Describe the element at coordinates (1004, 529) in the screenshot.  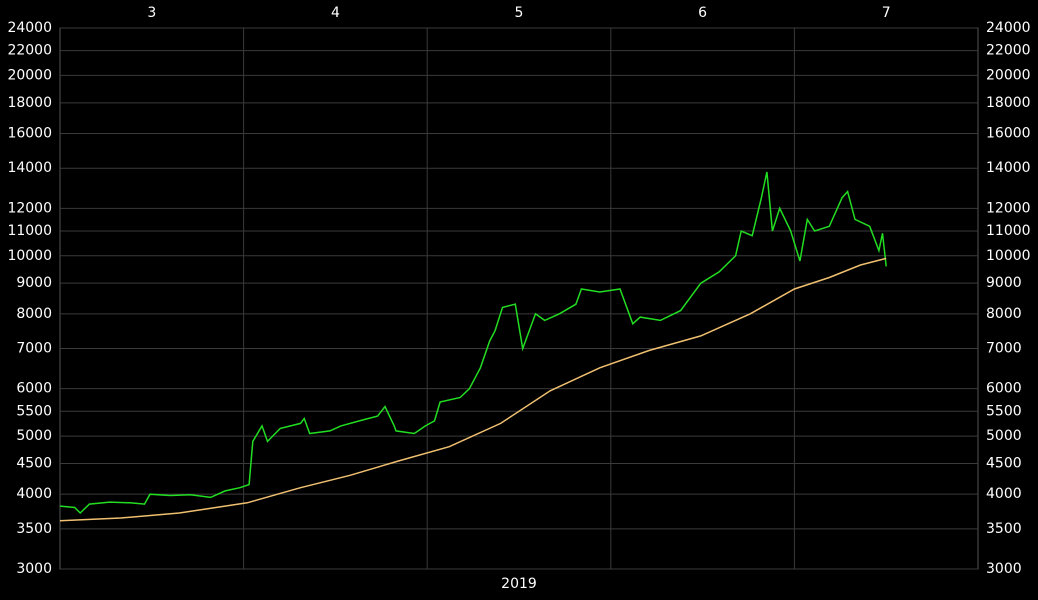
I see `y2-tick-label: 3500` at that location.